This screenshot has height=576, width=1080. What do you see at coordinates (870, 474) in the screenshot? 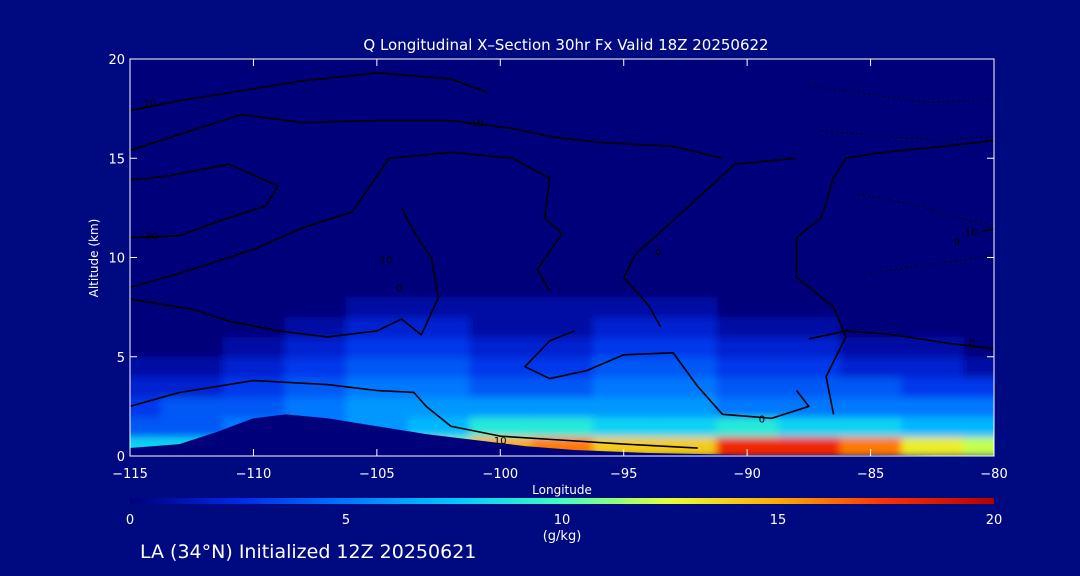
I see `x-tick-label: −85` at bounding box center [870, 474].